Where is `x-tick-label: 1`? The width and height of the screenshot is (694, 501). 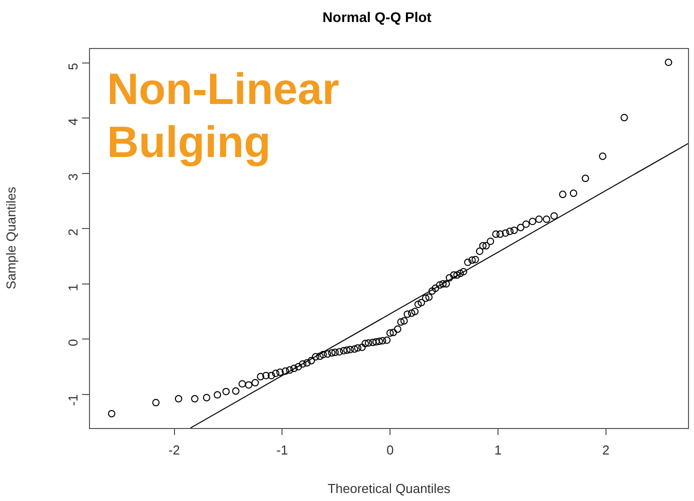 x-tick-label: 1 is located at coordinates (498, 450).